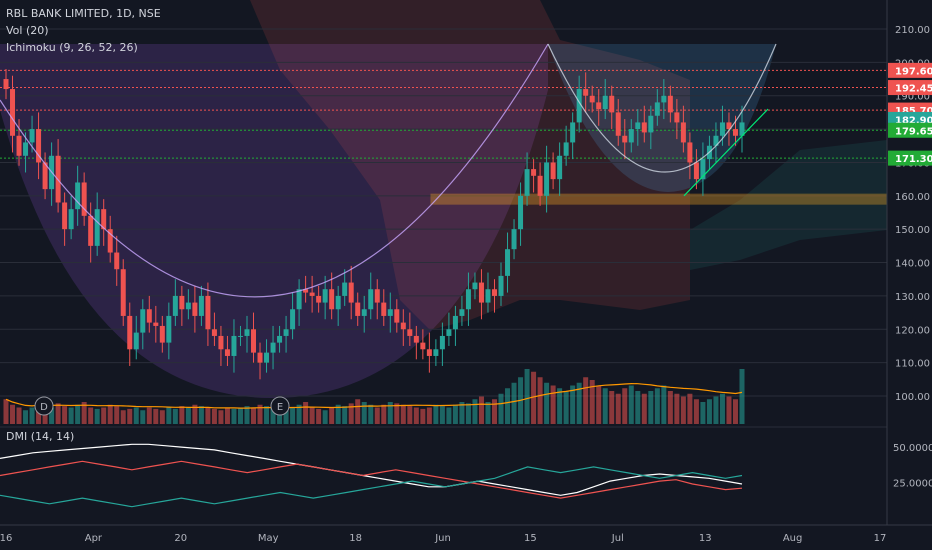  I want to click on dmi-tick-label: 50.0000, so click(912, 448).